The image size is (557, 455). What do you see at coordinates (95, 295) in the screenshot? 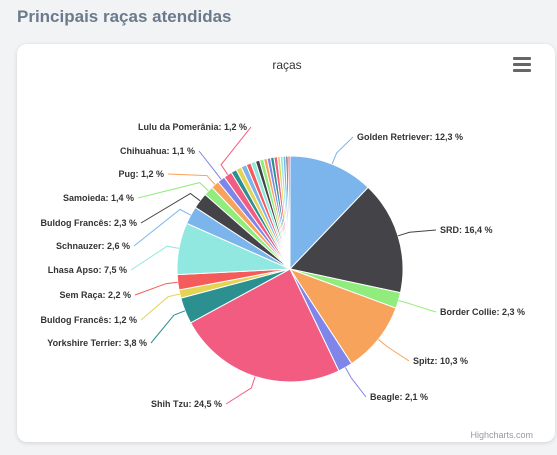
I see `slice-label: Sem Raça: 2,2 %` at bounding box center [95, 295].